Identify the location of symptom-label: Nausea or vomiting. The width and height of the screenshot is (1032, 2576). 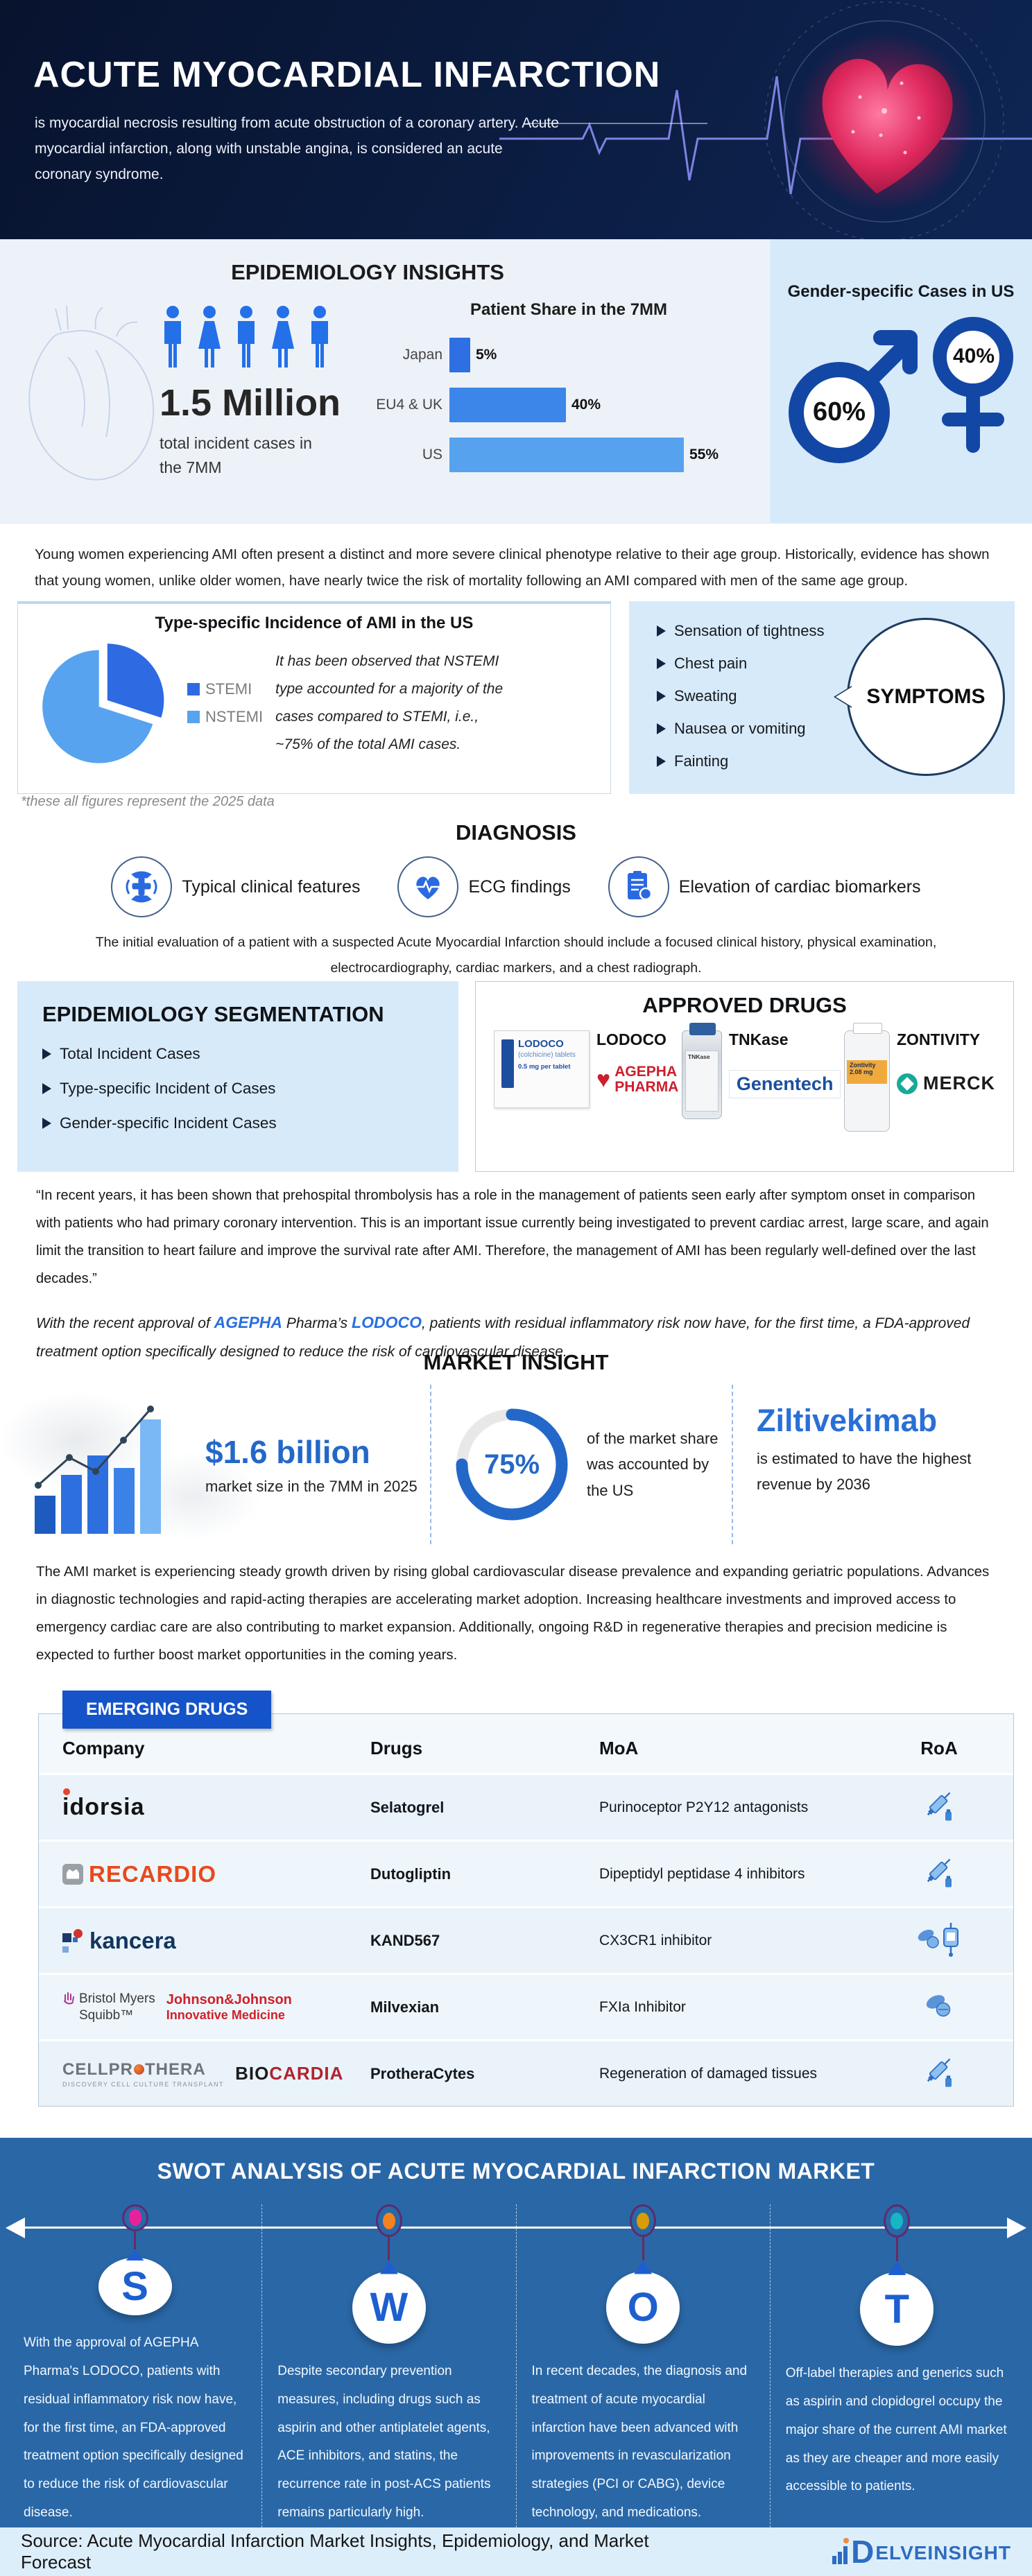
(740, 728).